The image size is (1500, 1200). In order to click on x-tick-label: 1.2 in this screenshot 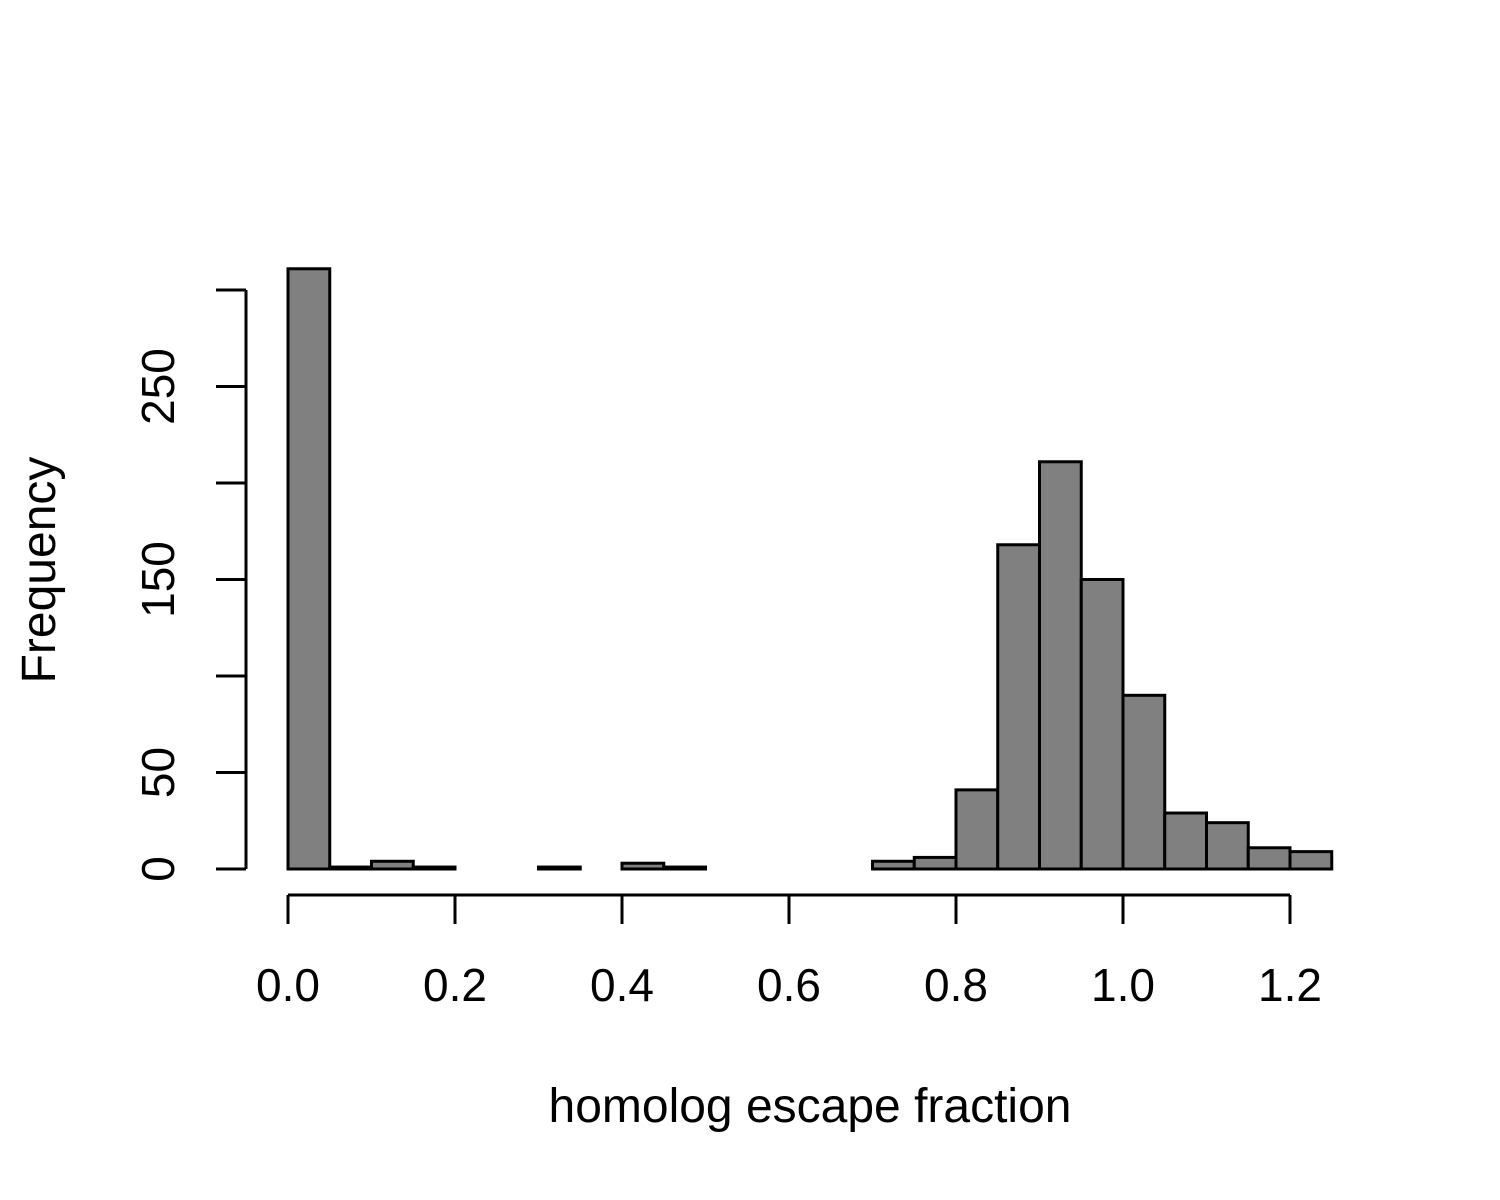, I will do `click(1290, 985)`.